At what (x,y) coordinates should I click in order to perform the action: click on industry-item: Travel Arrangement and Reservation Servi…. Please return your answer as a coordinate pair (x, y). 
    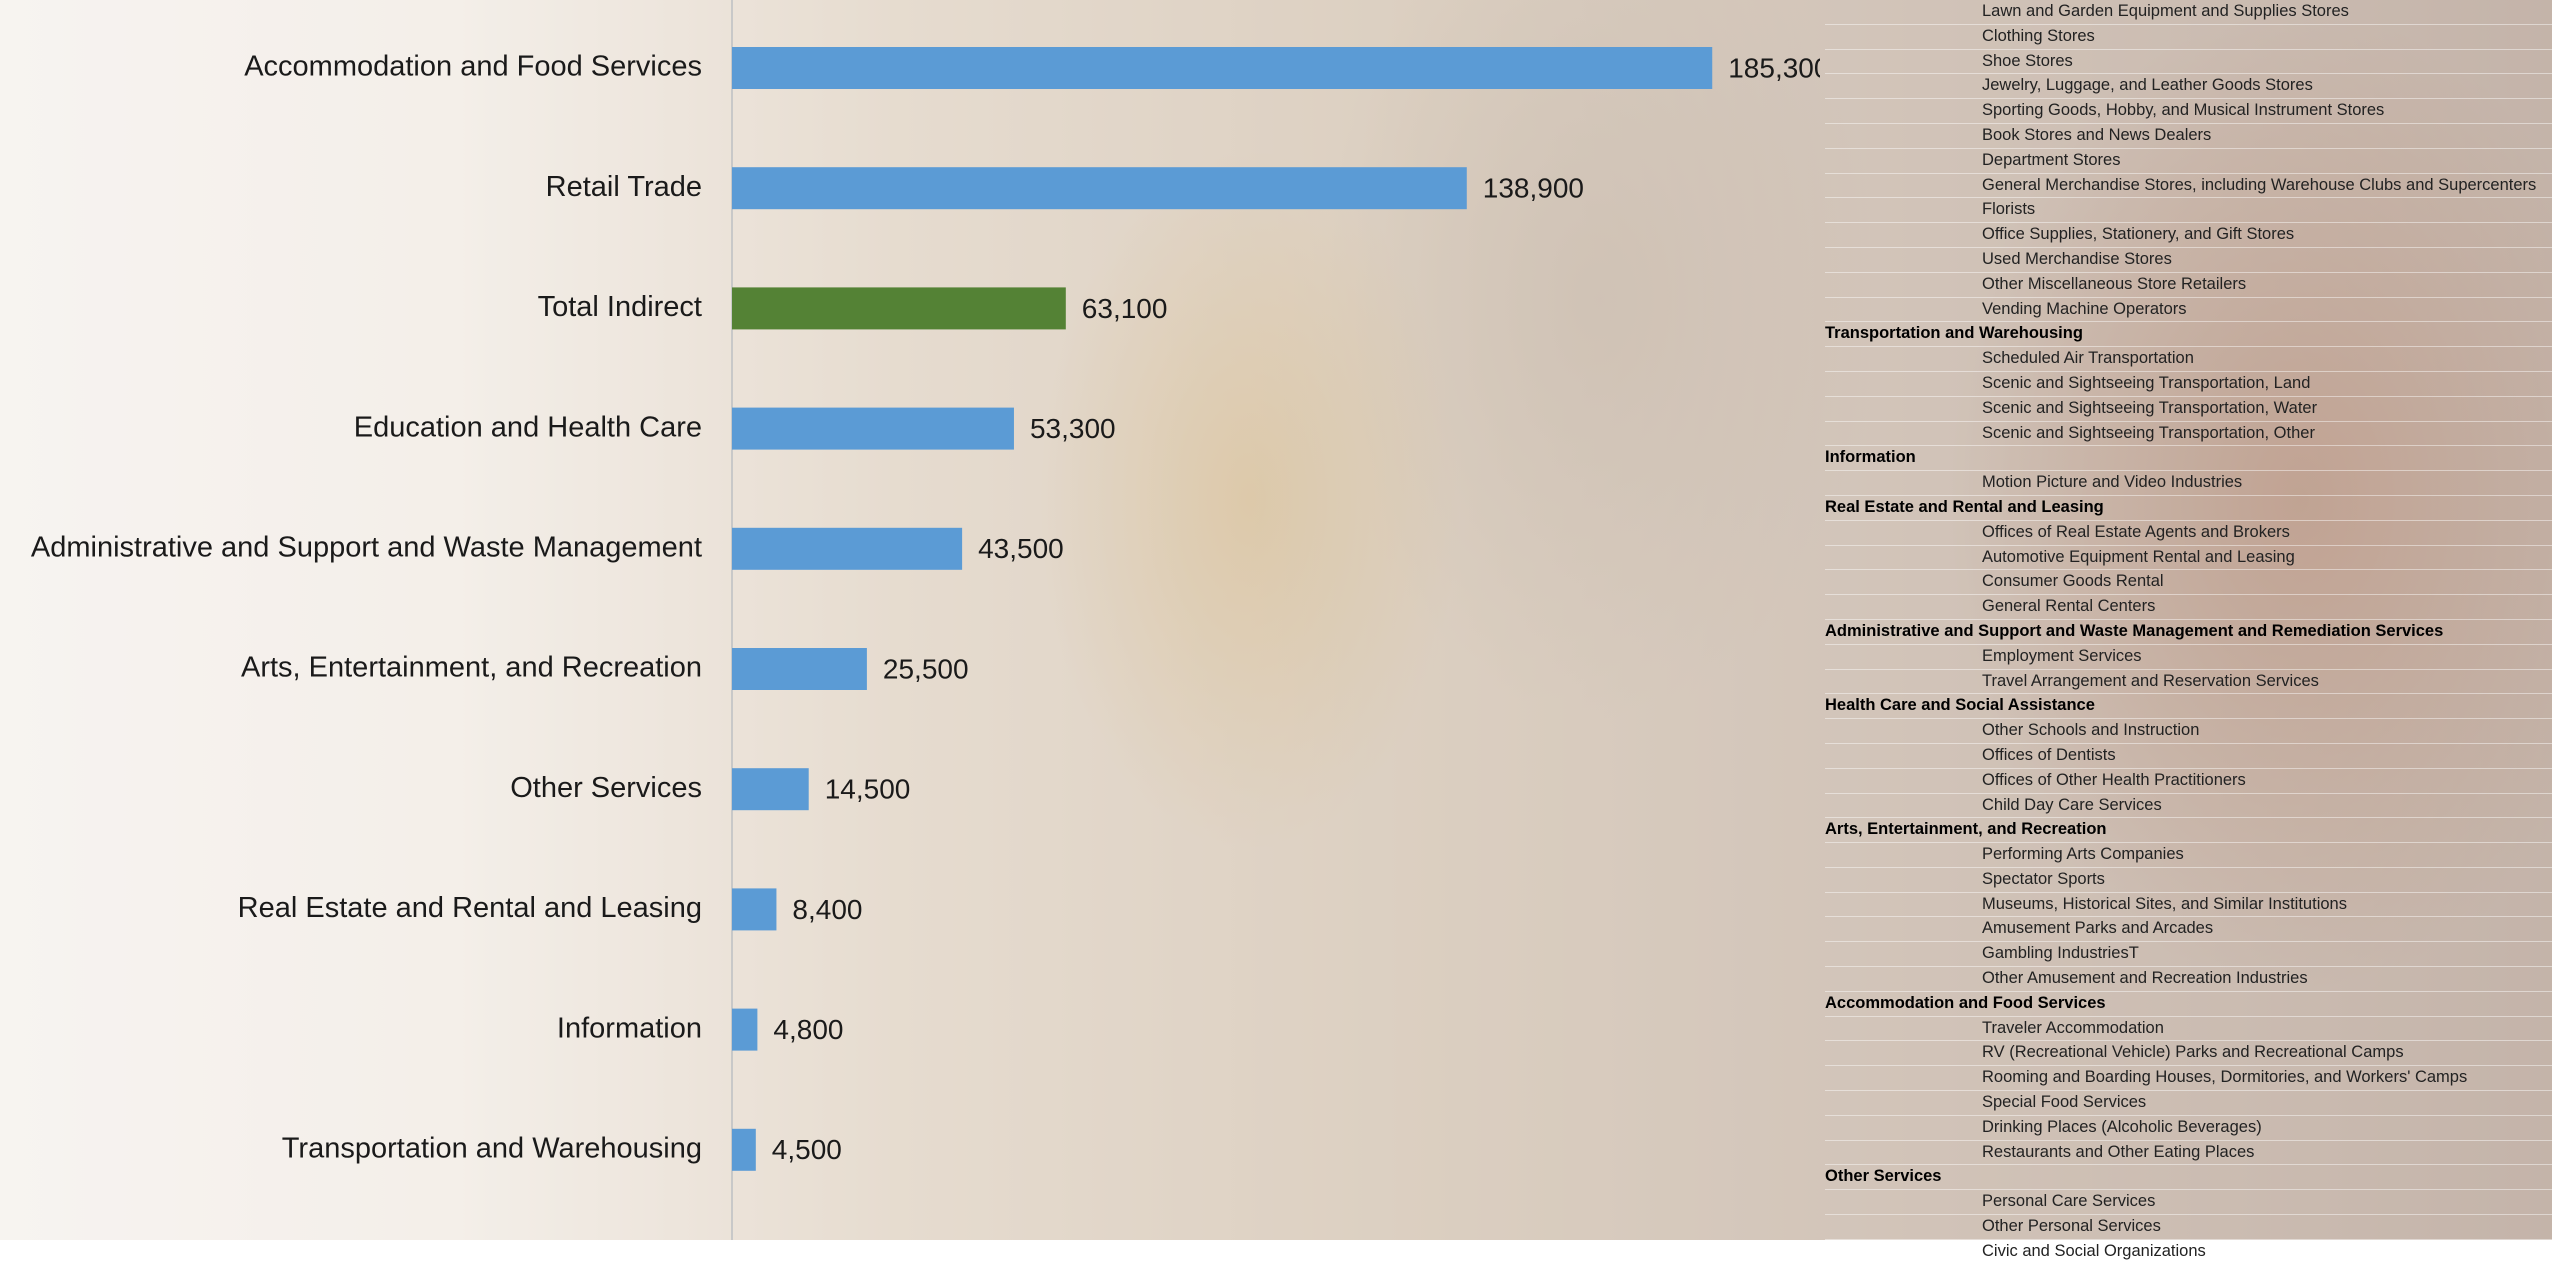
    Looking at the image, I should click on (2188, 682).